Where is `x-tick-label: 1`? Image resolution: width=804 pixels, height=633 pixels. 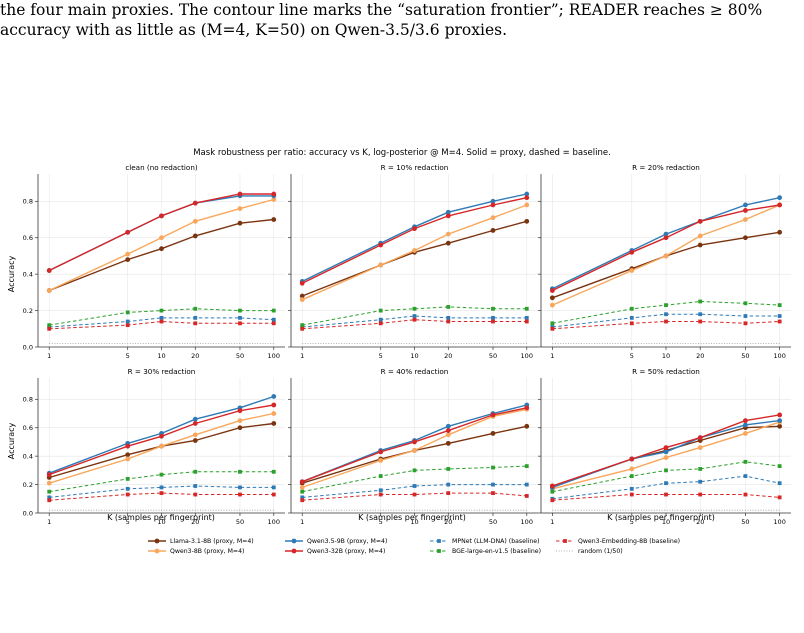 x-tick-label: 1 is located at coordinates (552, 356).